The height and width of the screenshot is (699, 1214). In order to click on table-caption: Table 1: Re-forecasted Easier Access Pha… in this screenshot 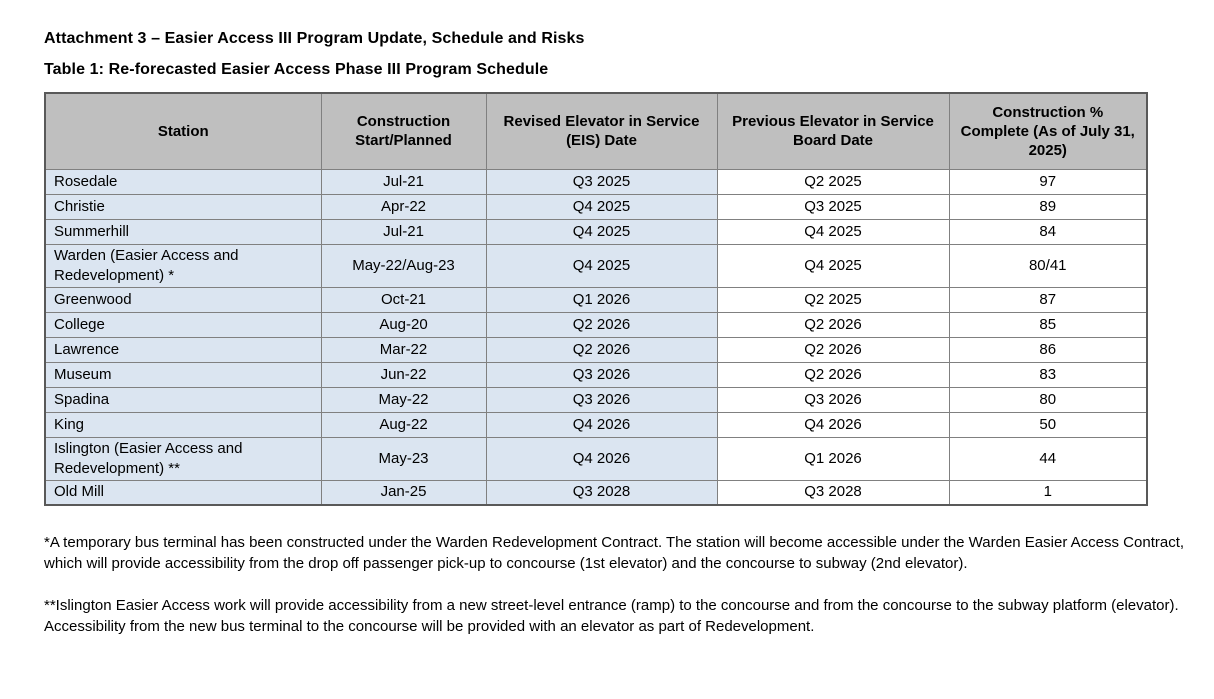, I will do `click(296, 69)`.